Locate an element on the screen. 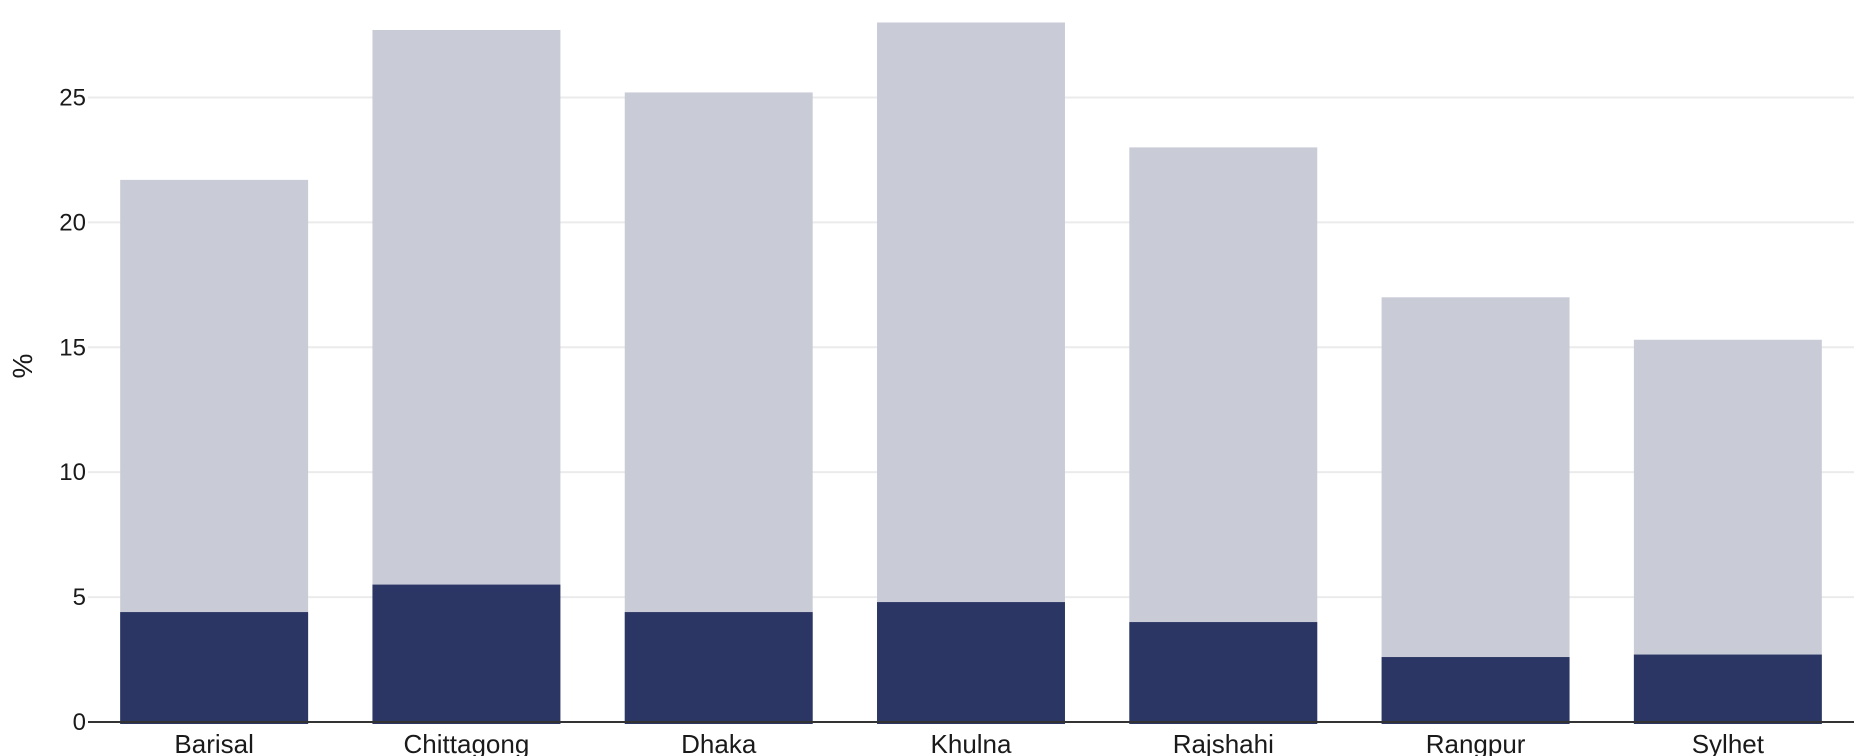 Image resolution: width=1854 pixels, height=756 pixels. y-axis-title: % is located at coordinates (22, 366).